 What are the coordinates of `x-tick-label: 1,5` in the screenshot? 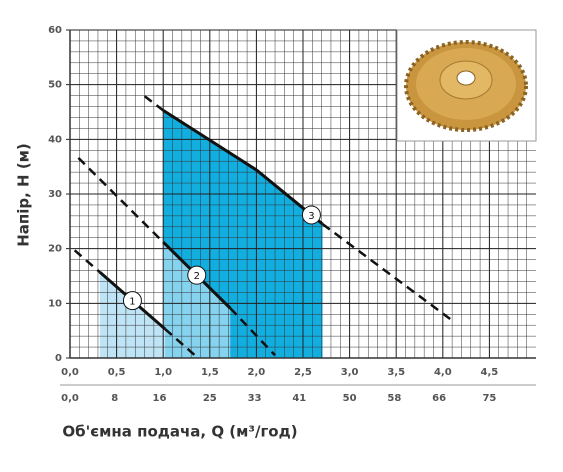 It's located at (210, 372).